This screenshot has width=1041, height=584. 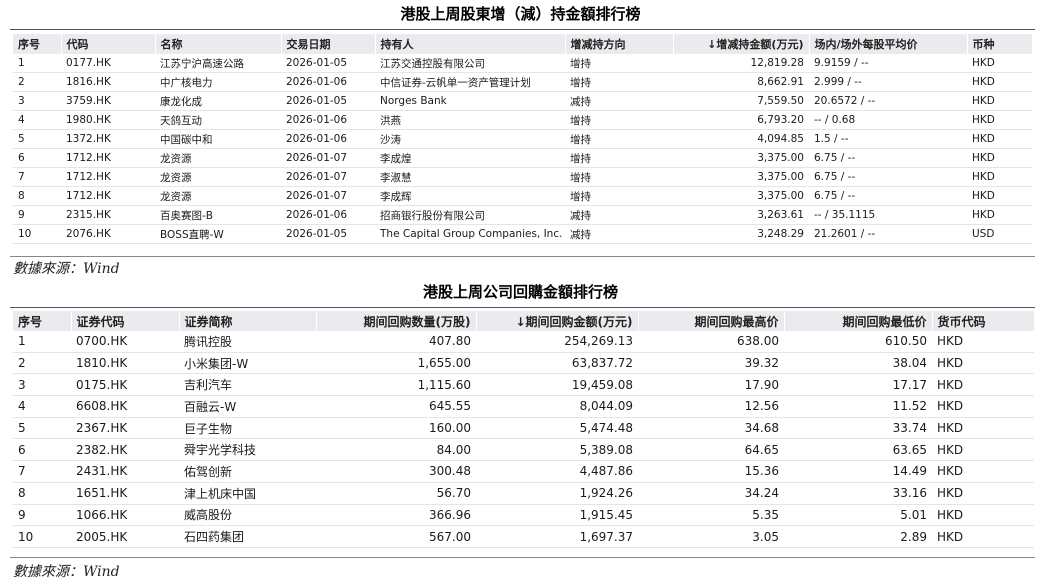 What do you see at coordinates (218, 44) in the screenshot?
I see `col-header-name: 名称` at bounding box center [218, 44].